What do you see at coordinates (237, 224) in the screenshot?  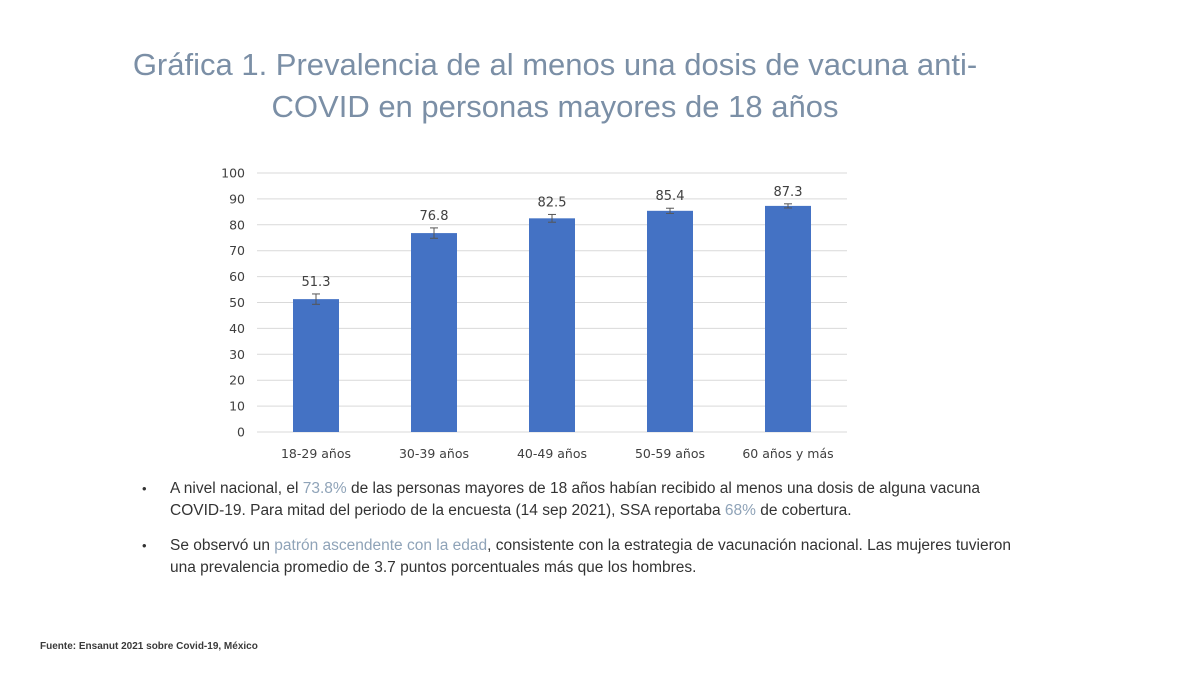 I see `y-tick-label: 80` at bounding box center [237, 224].